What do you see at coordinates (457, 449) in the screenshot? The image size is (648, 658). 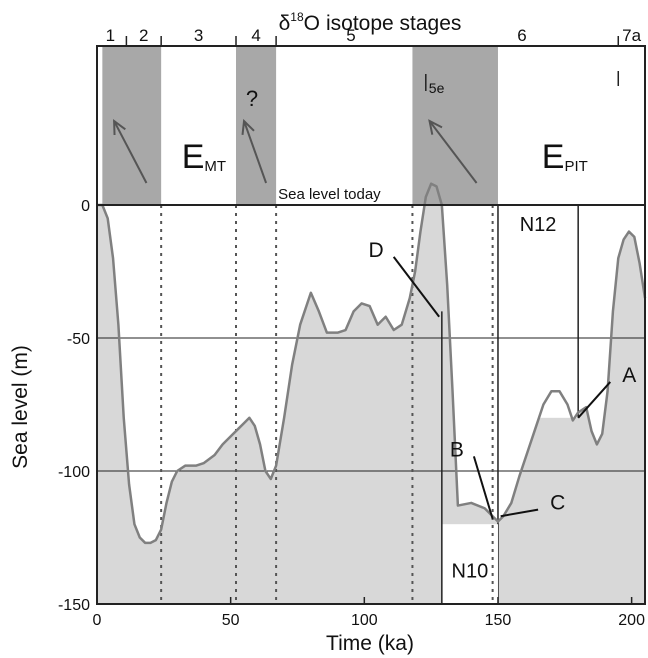 I see `annotation-label-b: B` at bounding box center [457, 449].